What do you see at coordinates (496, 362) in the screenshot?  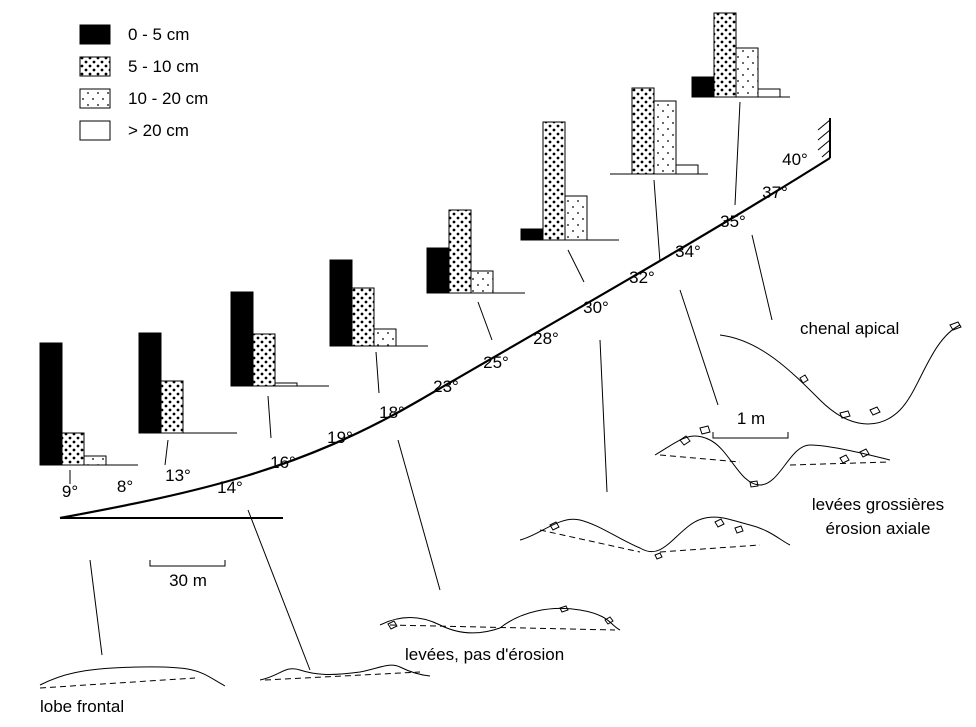 I see `slope-angle: 25°` at bounding box center [496, 362].